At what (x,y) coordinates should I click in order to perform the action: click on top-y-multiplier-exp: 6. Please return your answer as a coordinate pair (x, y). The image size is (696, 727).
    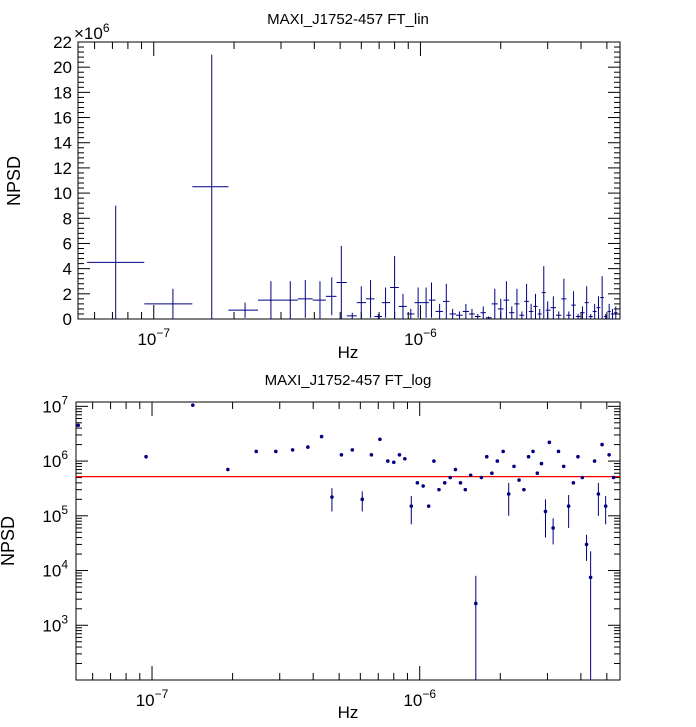
    Looking at the image, I should click on (106, 28).